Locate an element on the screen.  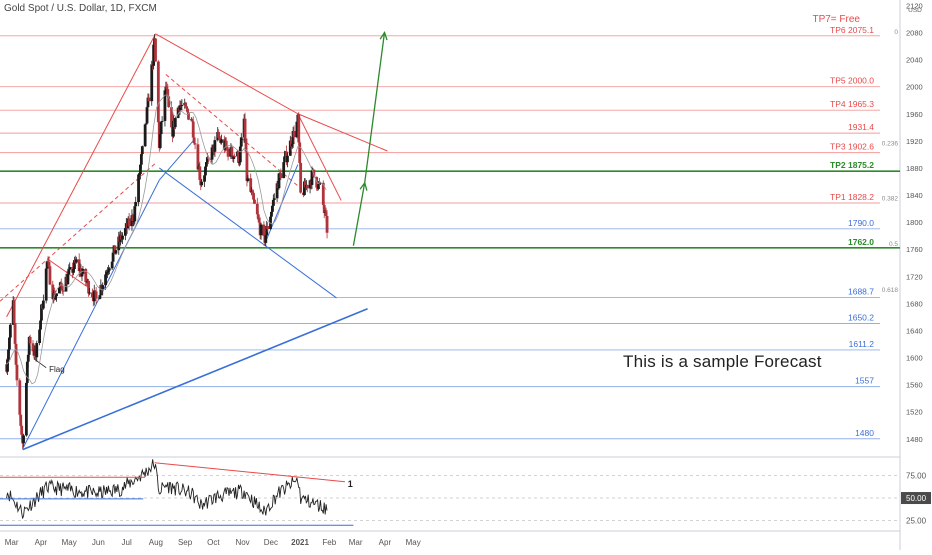
fib-label: 0 is located at coordinates (896, 32).